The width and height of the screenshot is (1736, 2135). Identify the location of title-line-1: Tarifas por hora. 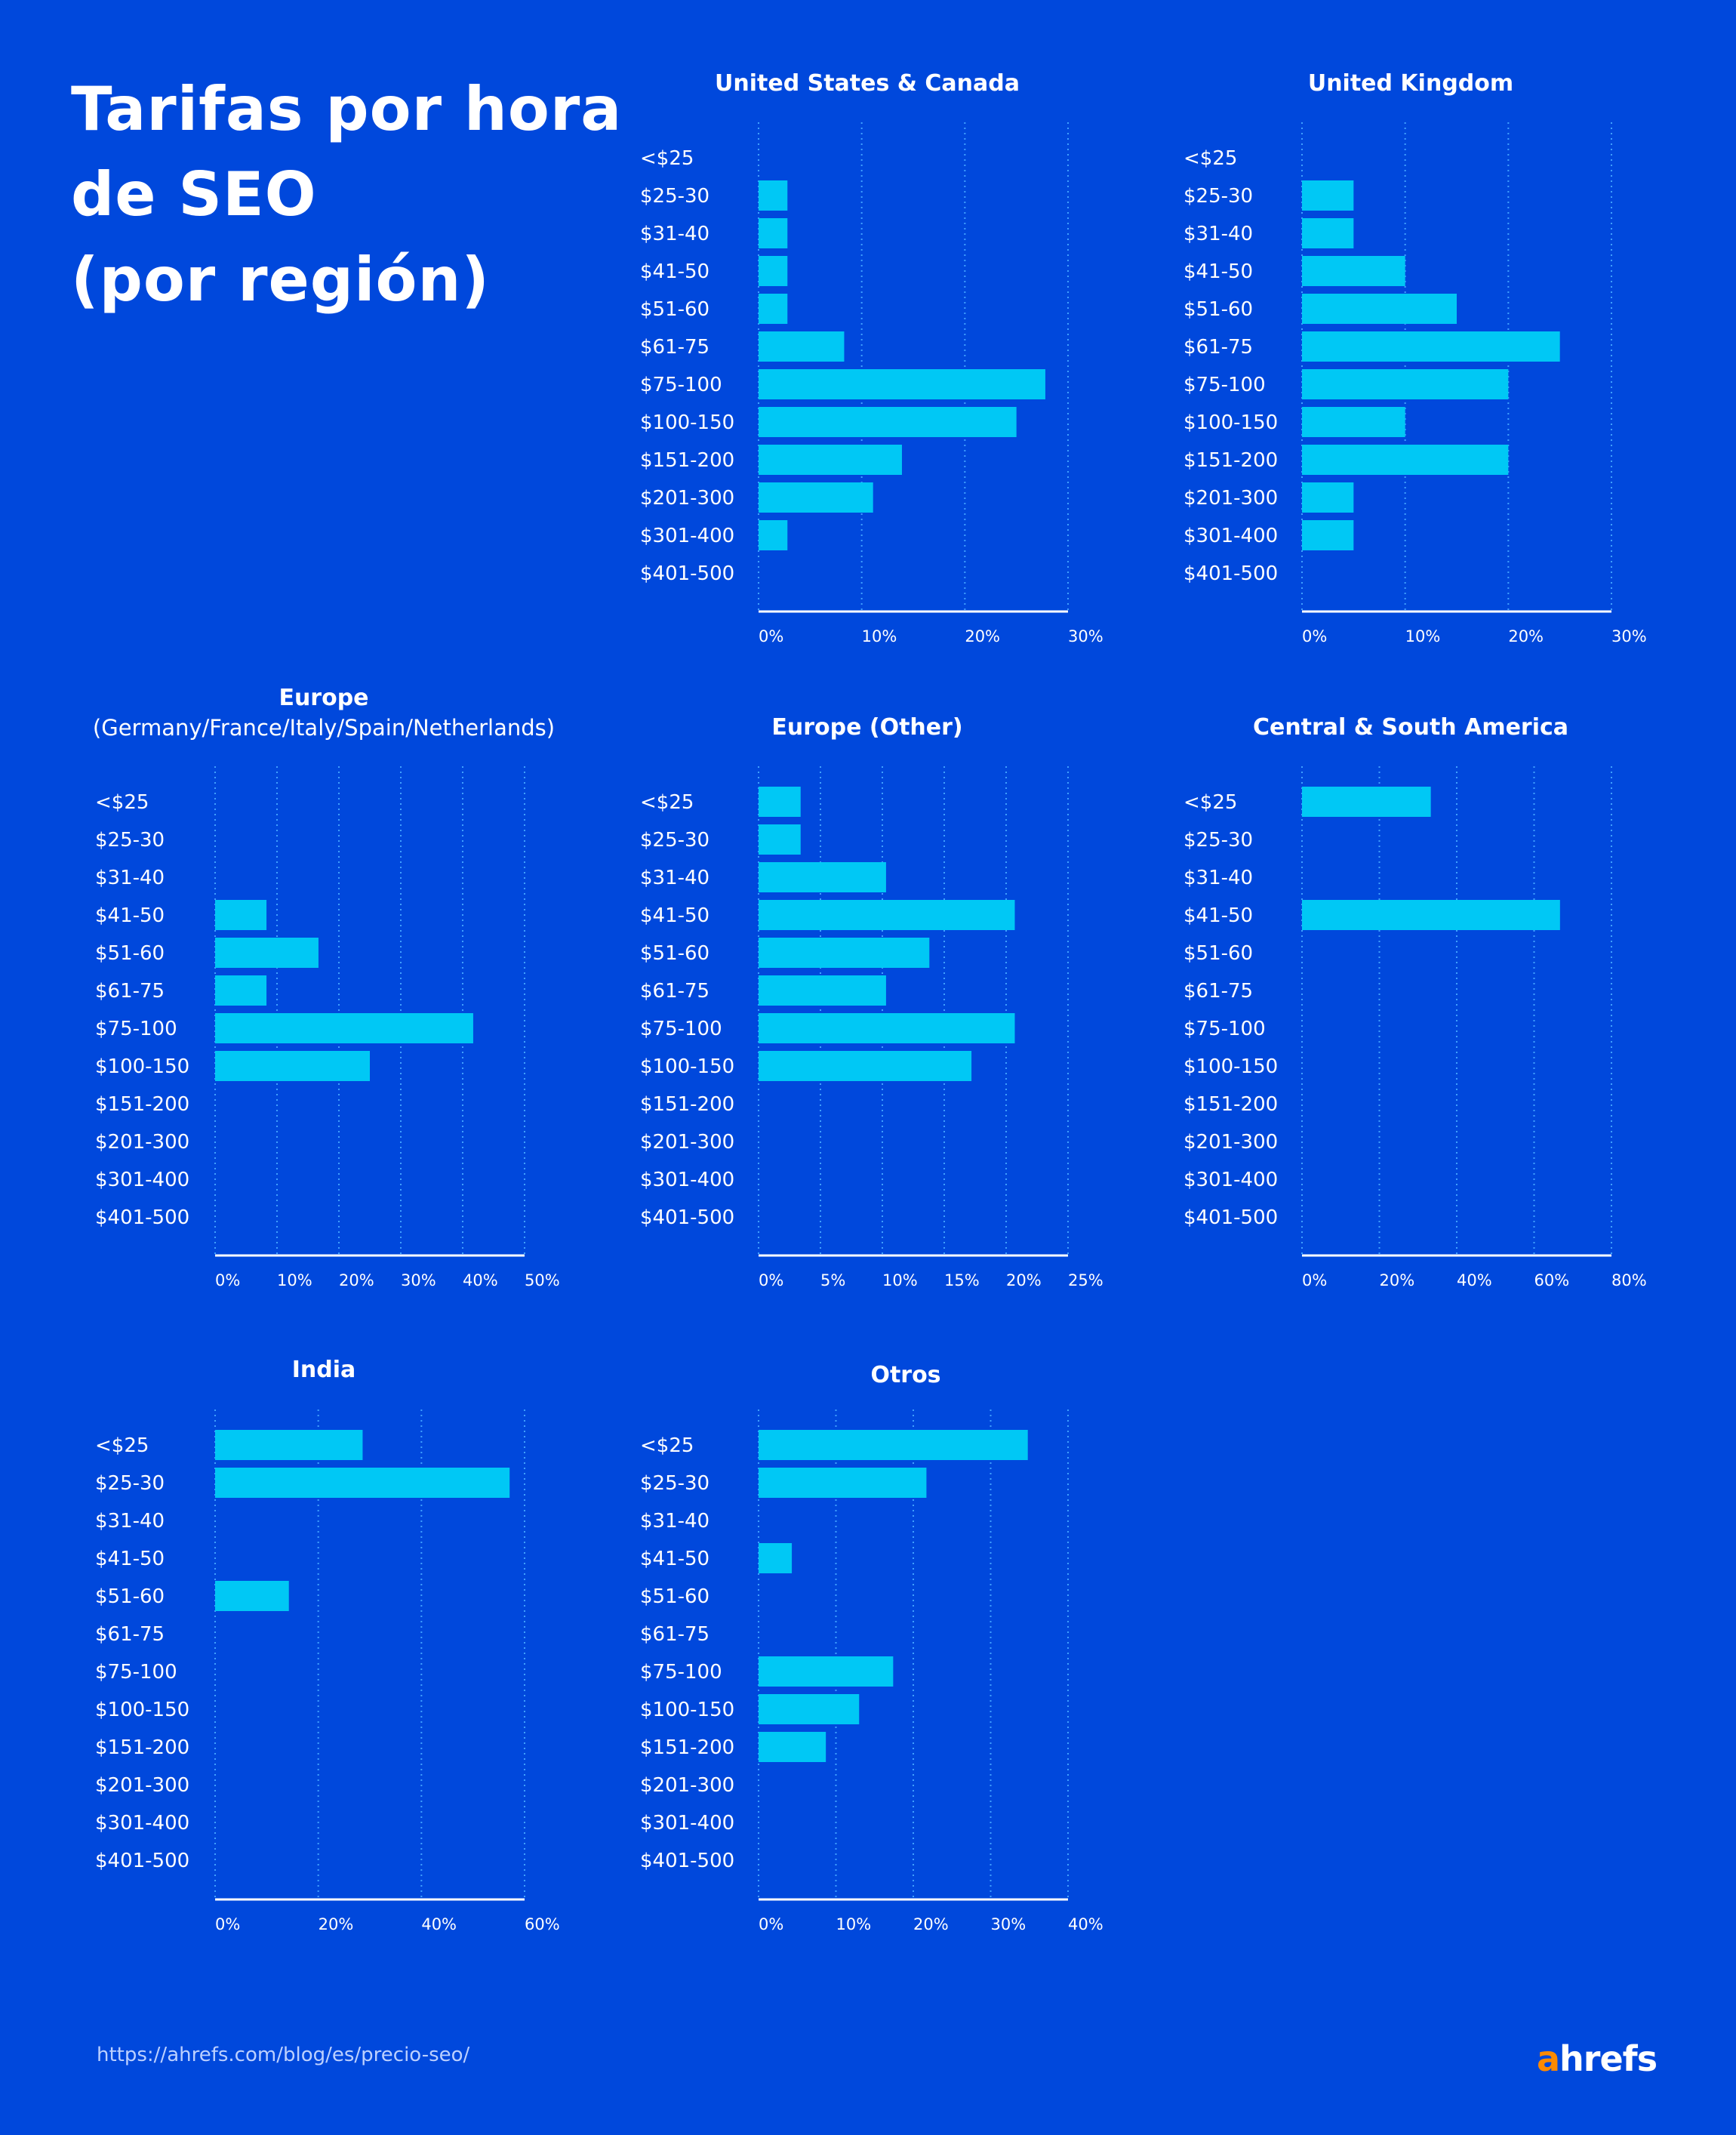
(347, 109).